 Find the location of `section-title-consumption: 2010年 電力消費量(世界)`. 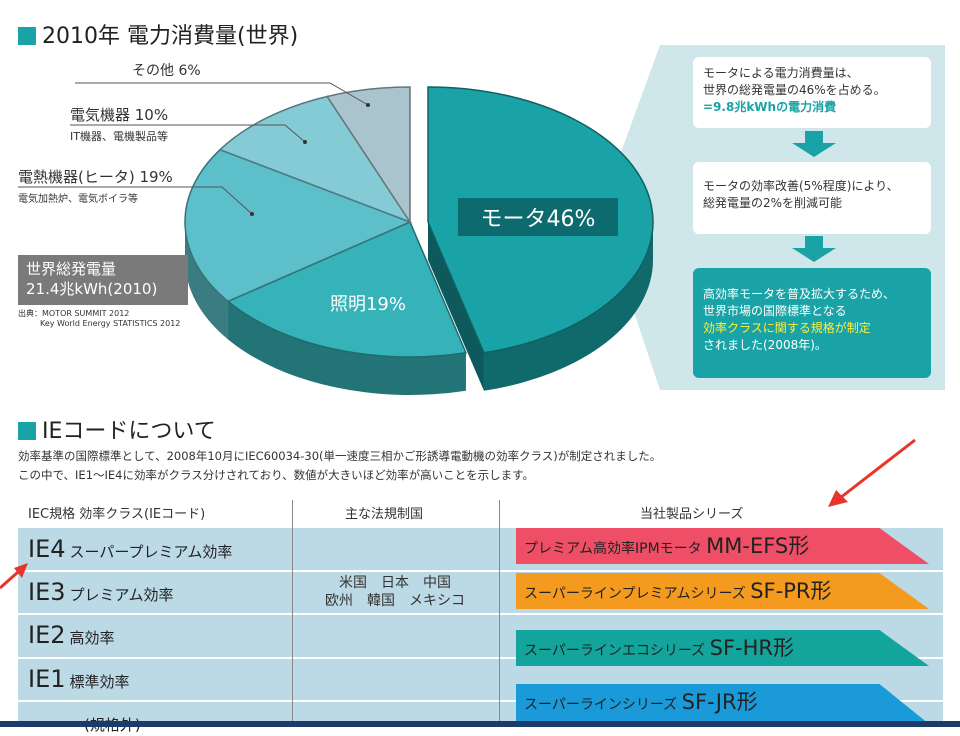

section-title-consumption: 2010年 電力消費量(世界) is located at coordinates (158, 34).